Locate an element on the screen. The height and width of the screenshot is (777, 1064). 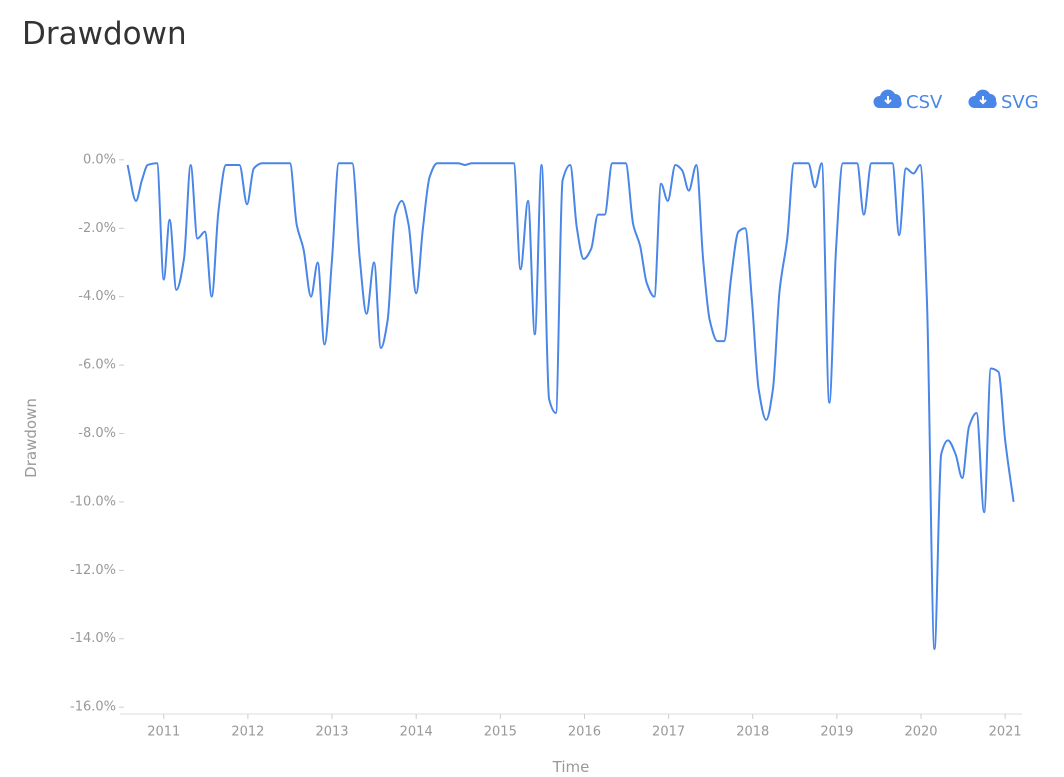
x-tick-label: 2020 is located at coordinates (920, 732).